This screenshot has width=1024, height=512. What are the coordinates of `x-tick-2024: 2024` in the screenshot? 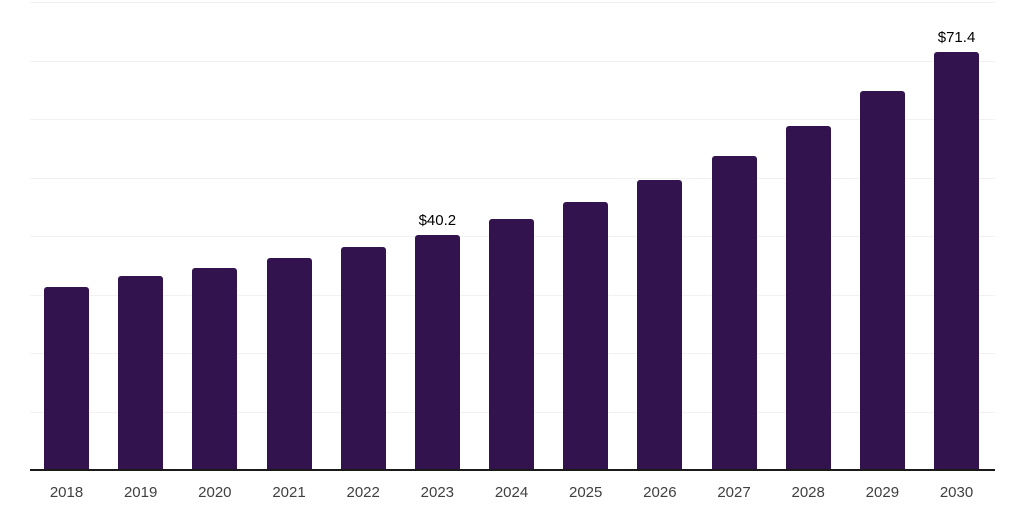 It's located at (511, 492).